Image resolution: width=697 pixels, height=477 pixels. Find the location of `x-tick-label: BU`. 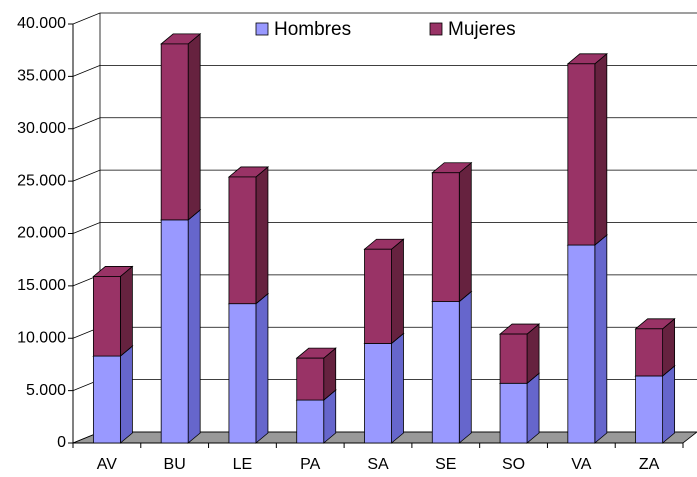

x-tick-label: BU is located at coordinates (175, 464).